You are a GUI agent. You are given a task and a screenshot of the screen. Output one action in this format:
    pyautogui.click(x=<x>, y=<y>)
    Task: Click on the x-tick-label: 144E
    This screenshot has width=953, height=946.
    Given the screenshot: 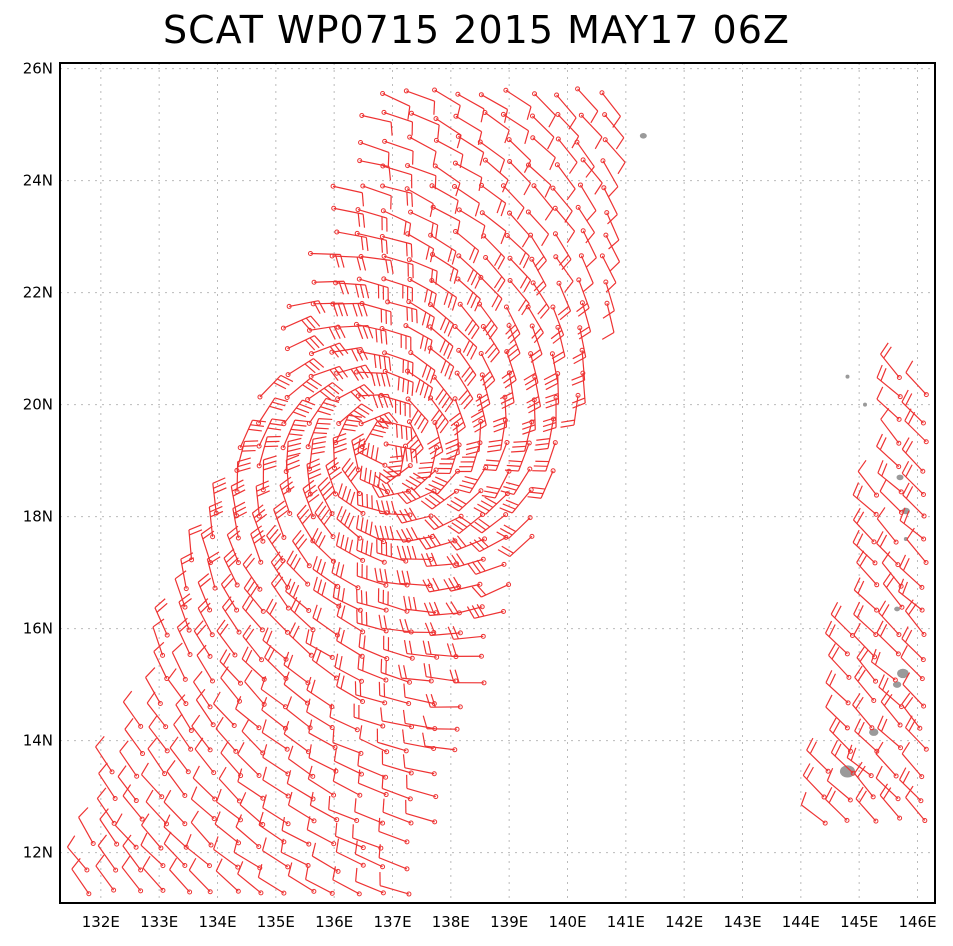 What is the action you would take?
    pyautogui.click(x=801, y=922)
    